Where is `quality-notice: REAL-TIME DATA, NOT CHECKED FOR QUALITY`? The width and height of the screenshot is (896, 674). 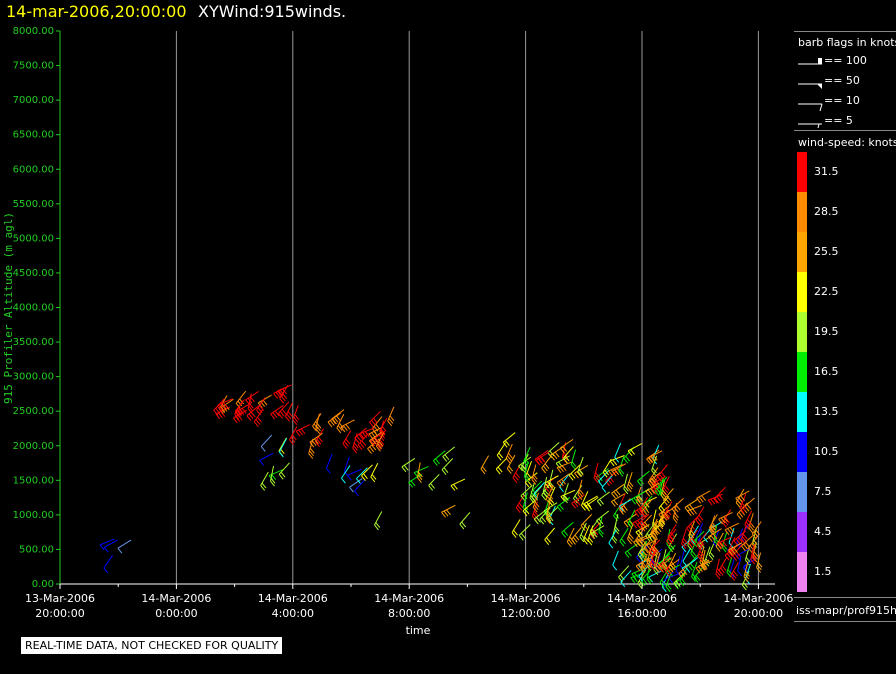
quality-notice: REAL-TIME DATA, NOT CHECKED FOR QUALITY is located at coordinates (152, 645).